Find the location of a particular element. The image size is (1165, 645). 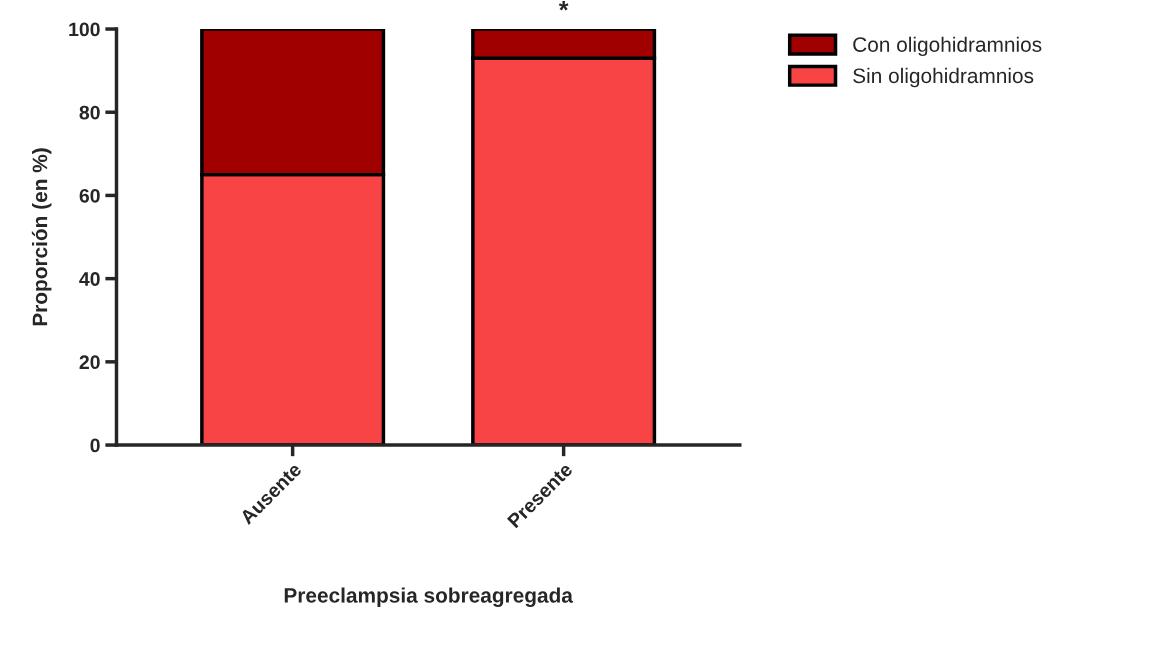

legend-label: Sin oligohidramnios is located at coordinates (943, 77).